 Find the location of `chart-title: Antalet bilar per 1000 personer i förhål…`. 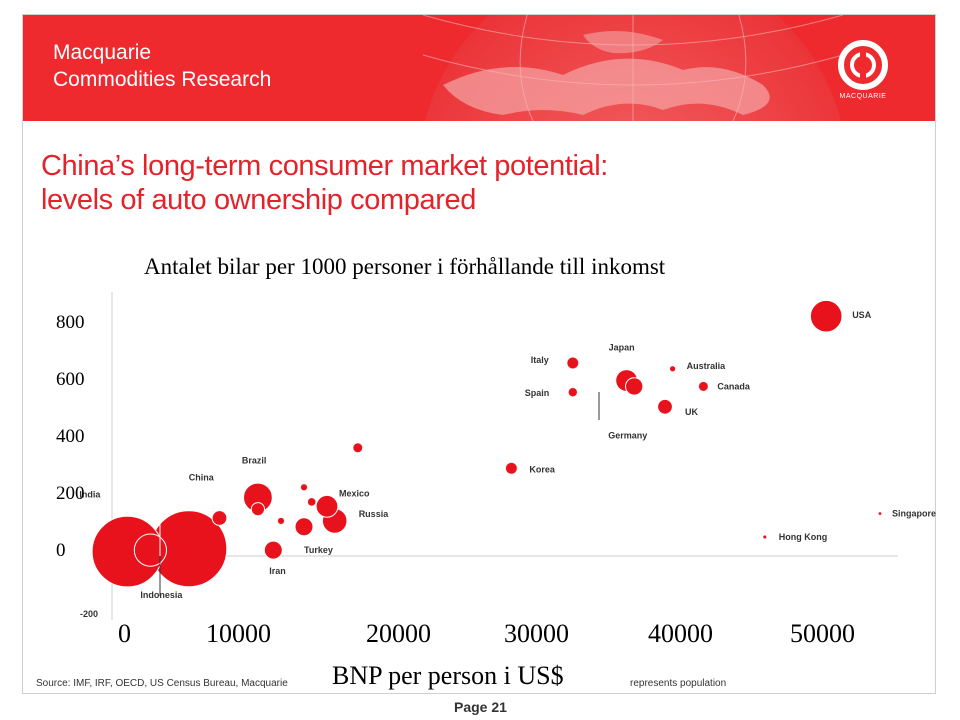

chart-title: Antalet bilar per 1000 personer i förhål… is located at coordinates (405, 266).